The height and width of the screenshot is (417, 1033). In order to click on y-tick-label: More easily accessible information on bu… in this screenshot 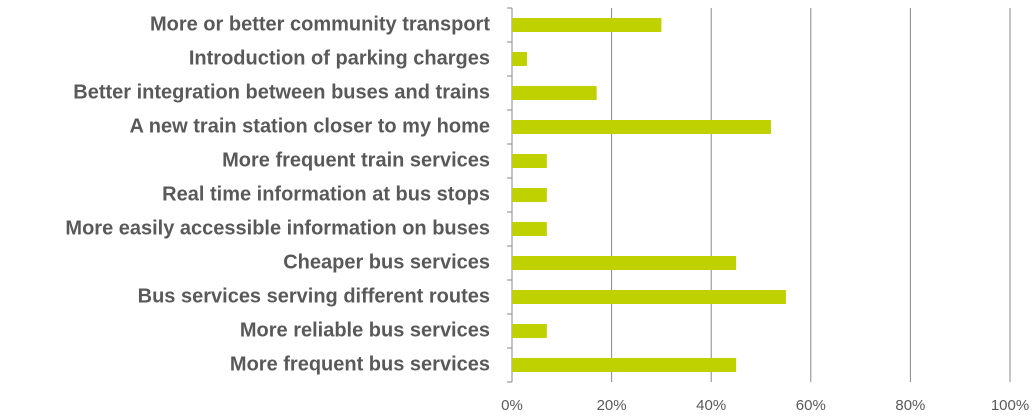, I will do `click(277, 228)`.